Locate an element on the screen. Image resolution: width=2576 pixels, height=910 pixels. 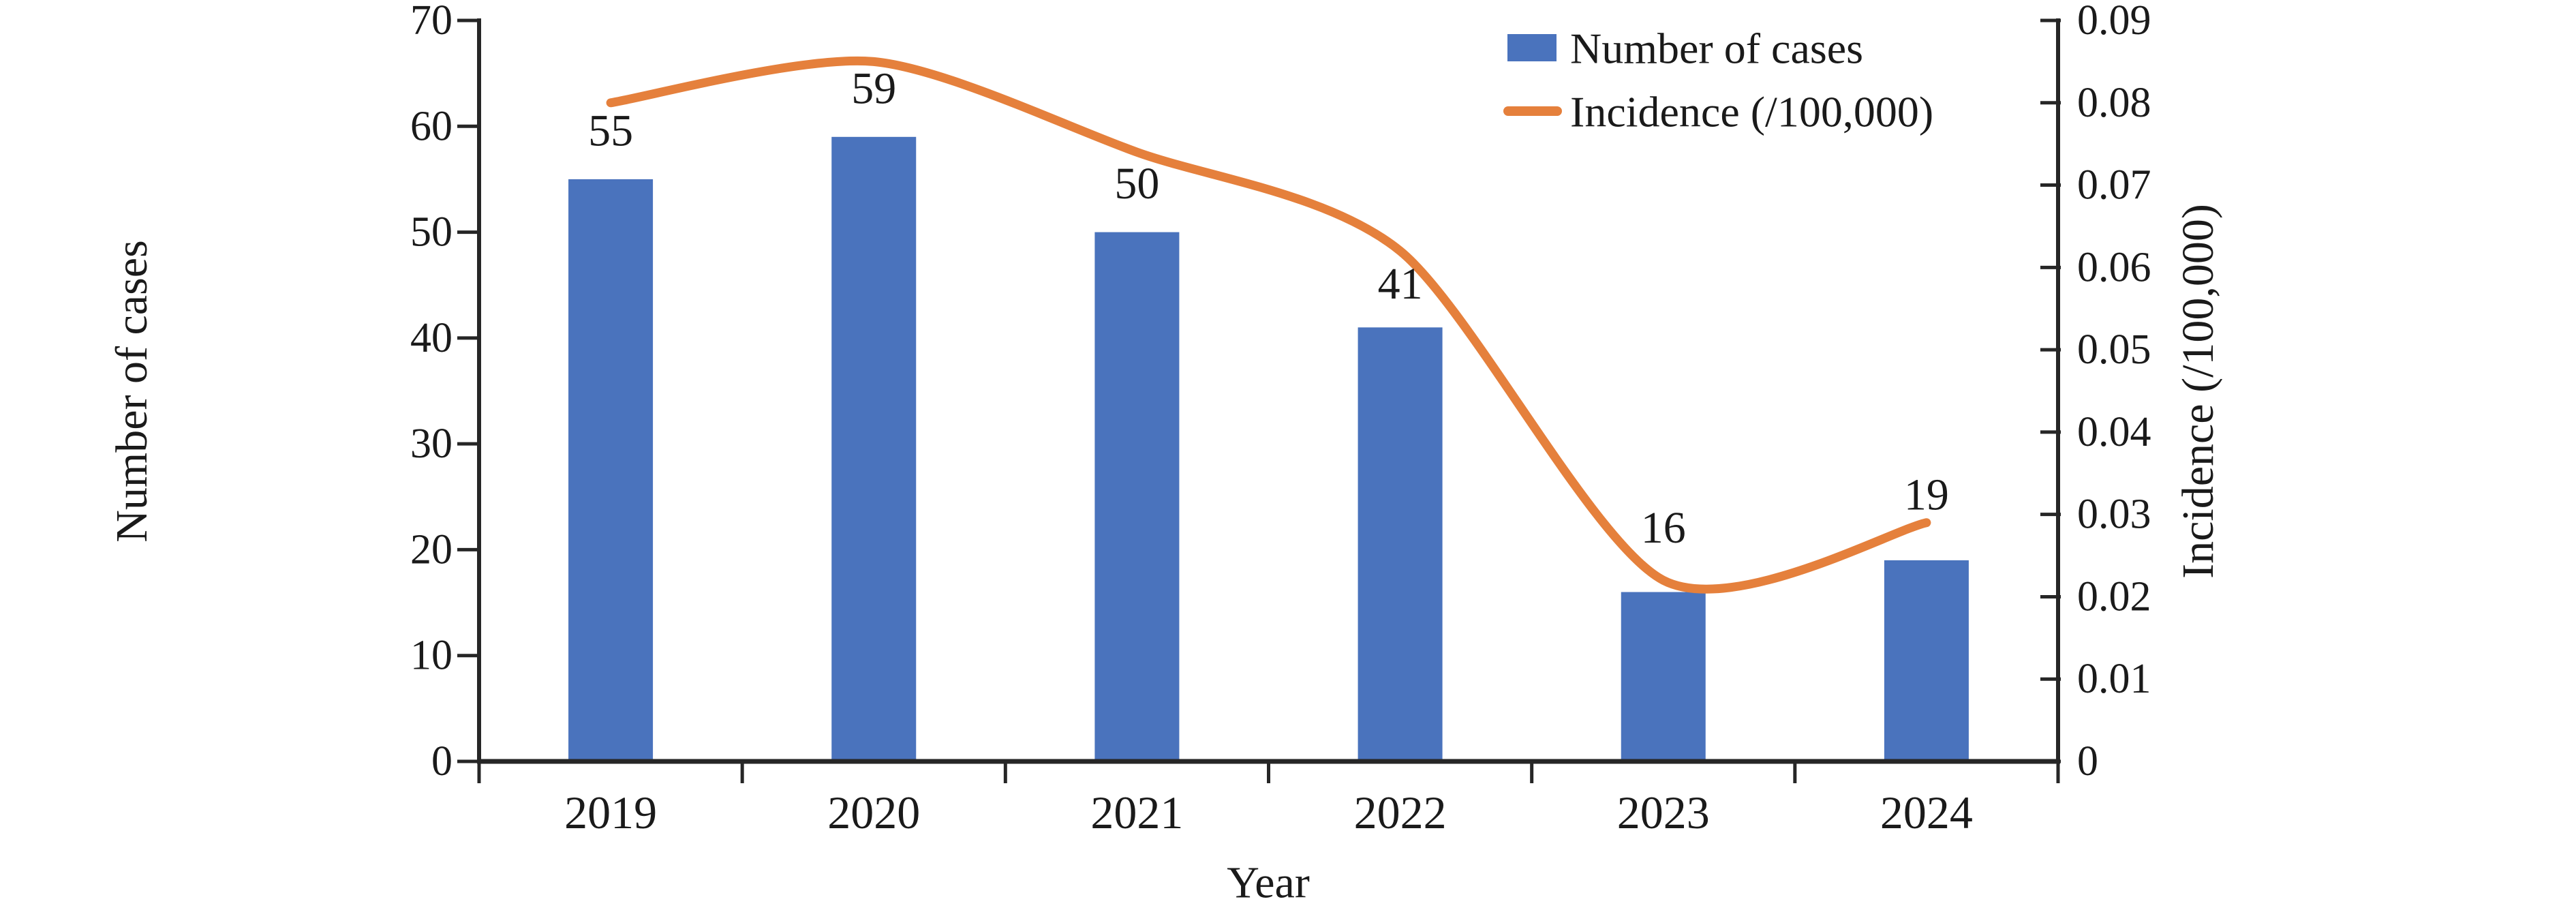
bar-2022 is located at coordinates (1400, 544).